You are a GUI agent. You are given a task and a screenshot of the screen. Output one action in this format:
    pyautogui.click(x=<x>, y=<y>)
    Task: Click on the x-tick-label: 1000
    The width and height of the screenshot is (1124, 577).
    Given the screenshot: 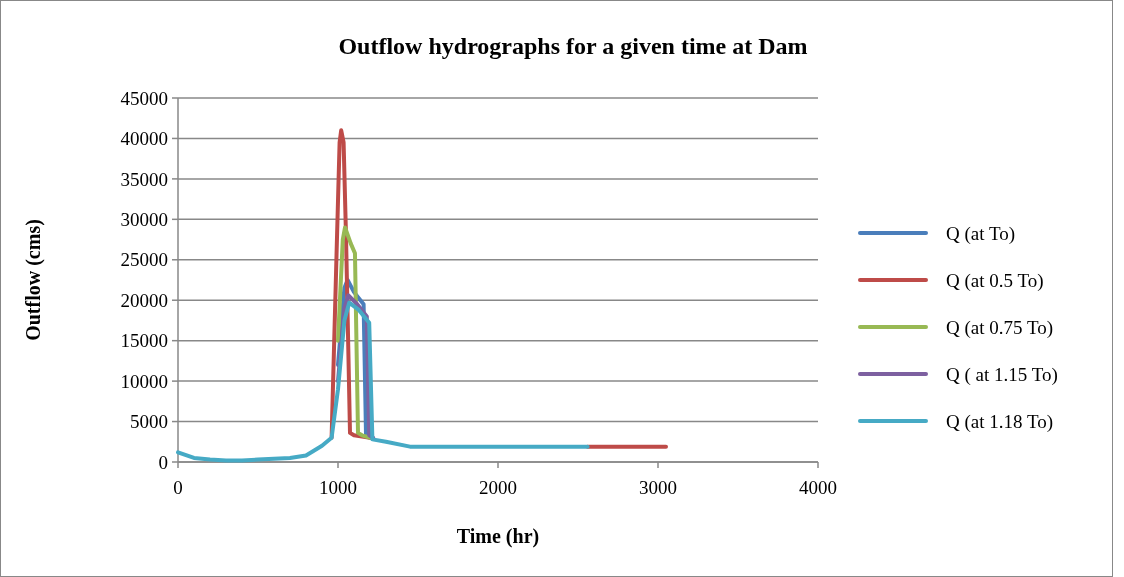 What is the action you would take?
    pyautogui.click(x=338, y=487)
    